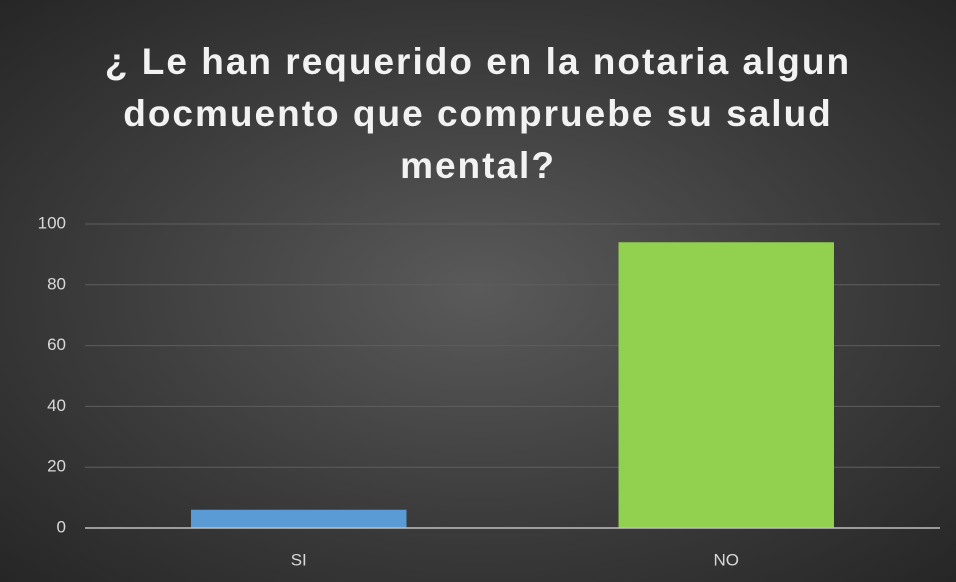 Image resolution: width=956 pixels, height=582 pixels. What do you see at coordinates (56, 344) in the screenshot?
I see `y-tick-label: 60` at bounding box center [56, 344].